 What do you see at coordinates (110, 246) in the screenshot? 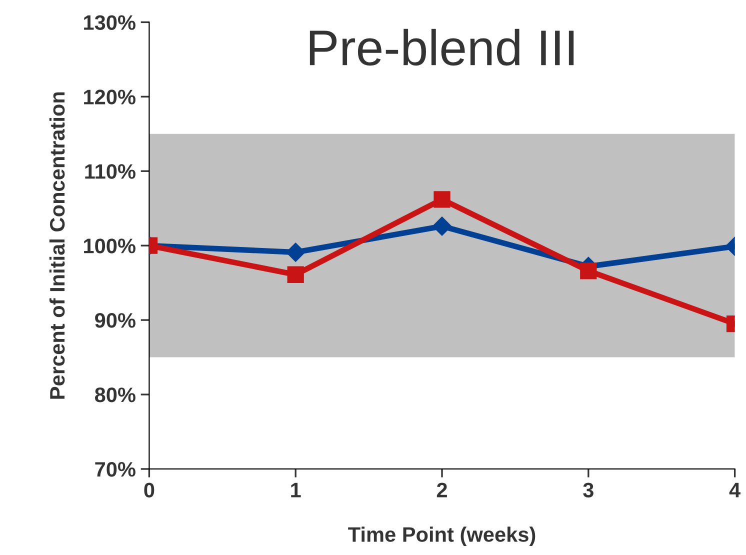
I see `y-tick-label: 100%` at bounding box center [110, 246].